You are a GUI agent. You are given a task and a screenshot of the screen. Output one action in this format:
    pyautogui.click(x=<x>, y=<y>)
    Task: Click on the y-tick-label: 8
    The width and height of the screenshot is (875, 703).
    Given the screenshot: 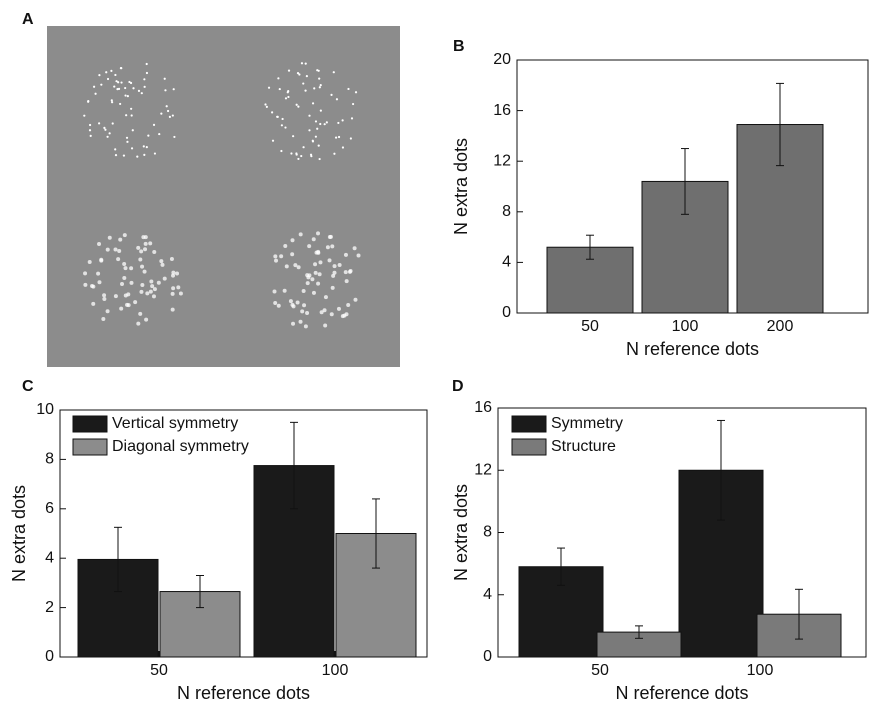 What is the action you would take?
    pyautogui.click(x=487, y=532)
    